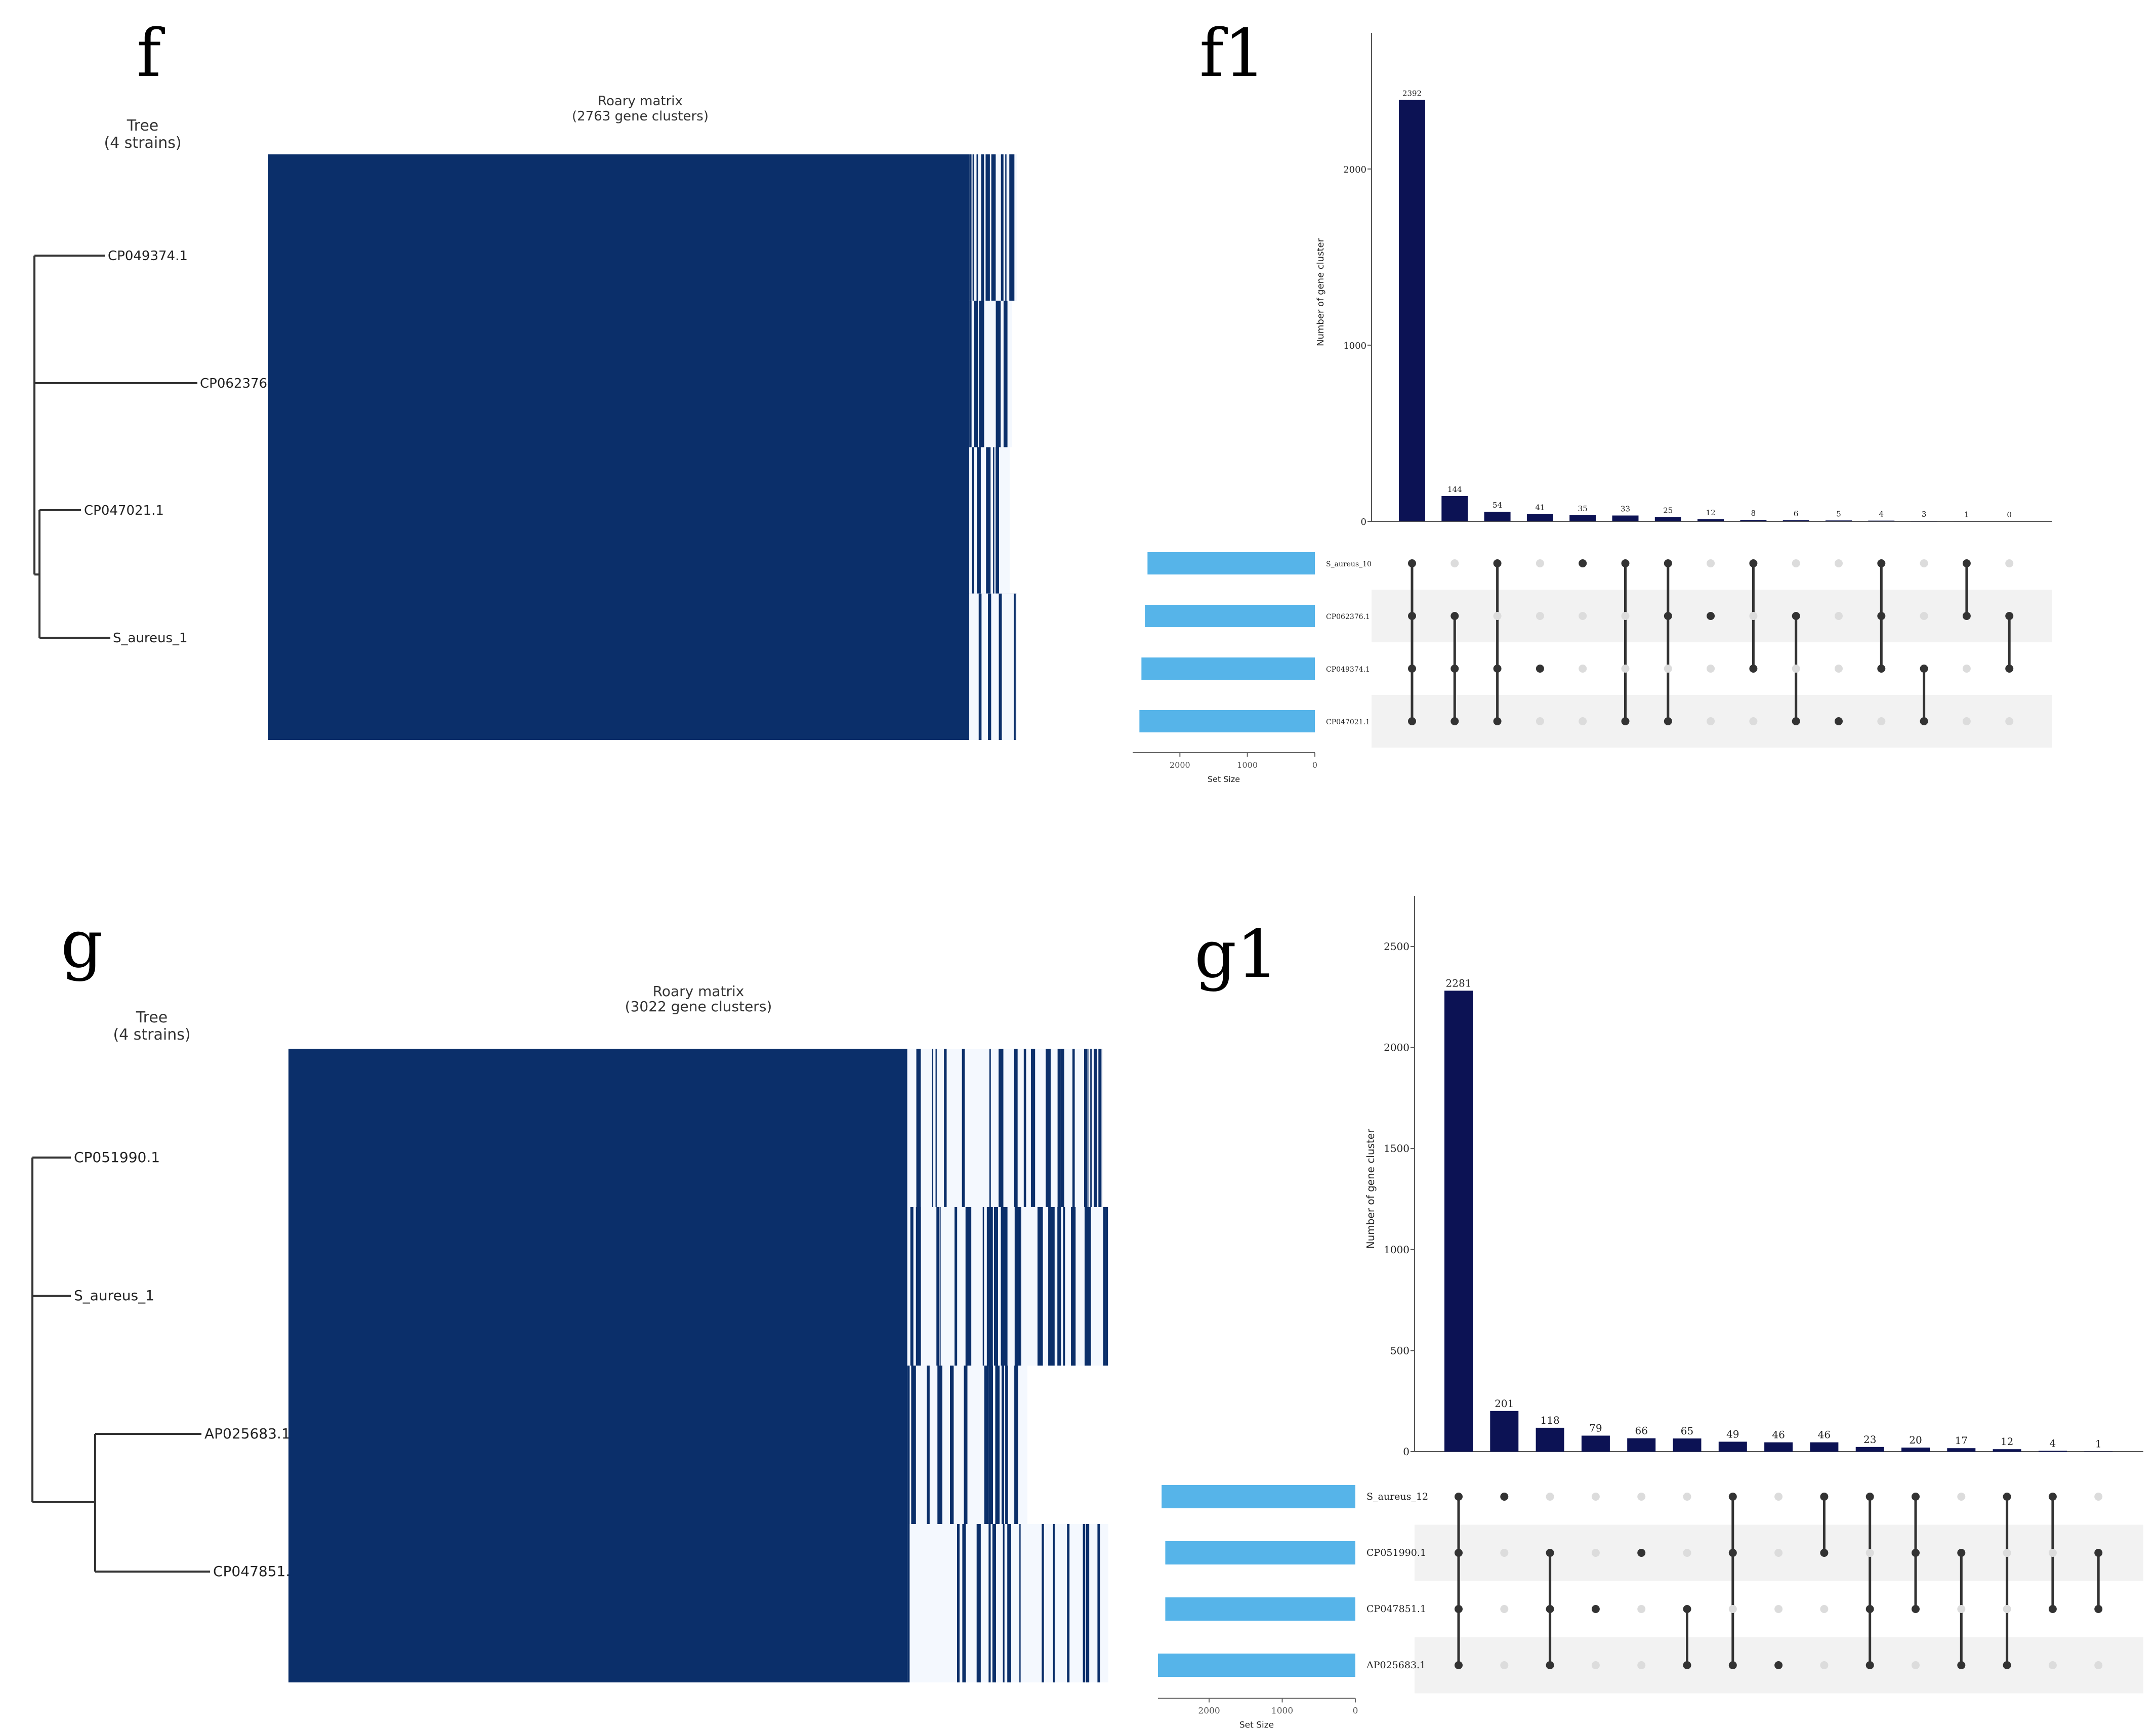 The height and width of the screenshot is (1731, 2156). I want to click on bar-value-label: 46, so click(1778, 1435).